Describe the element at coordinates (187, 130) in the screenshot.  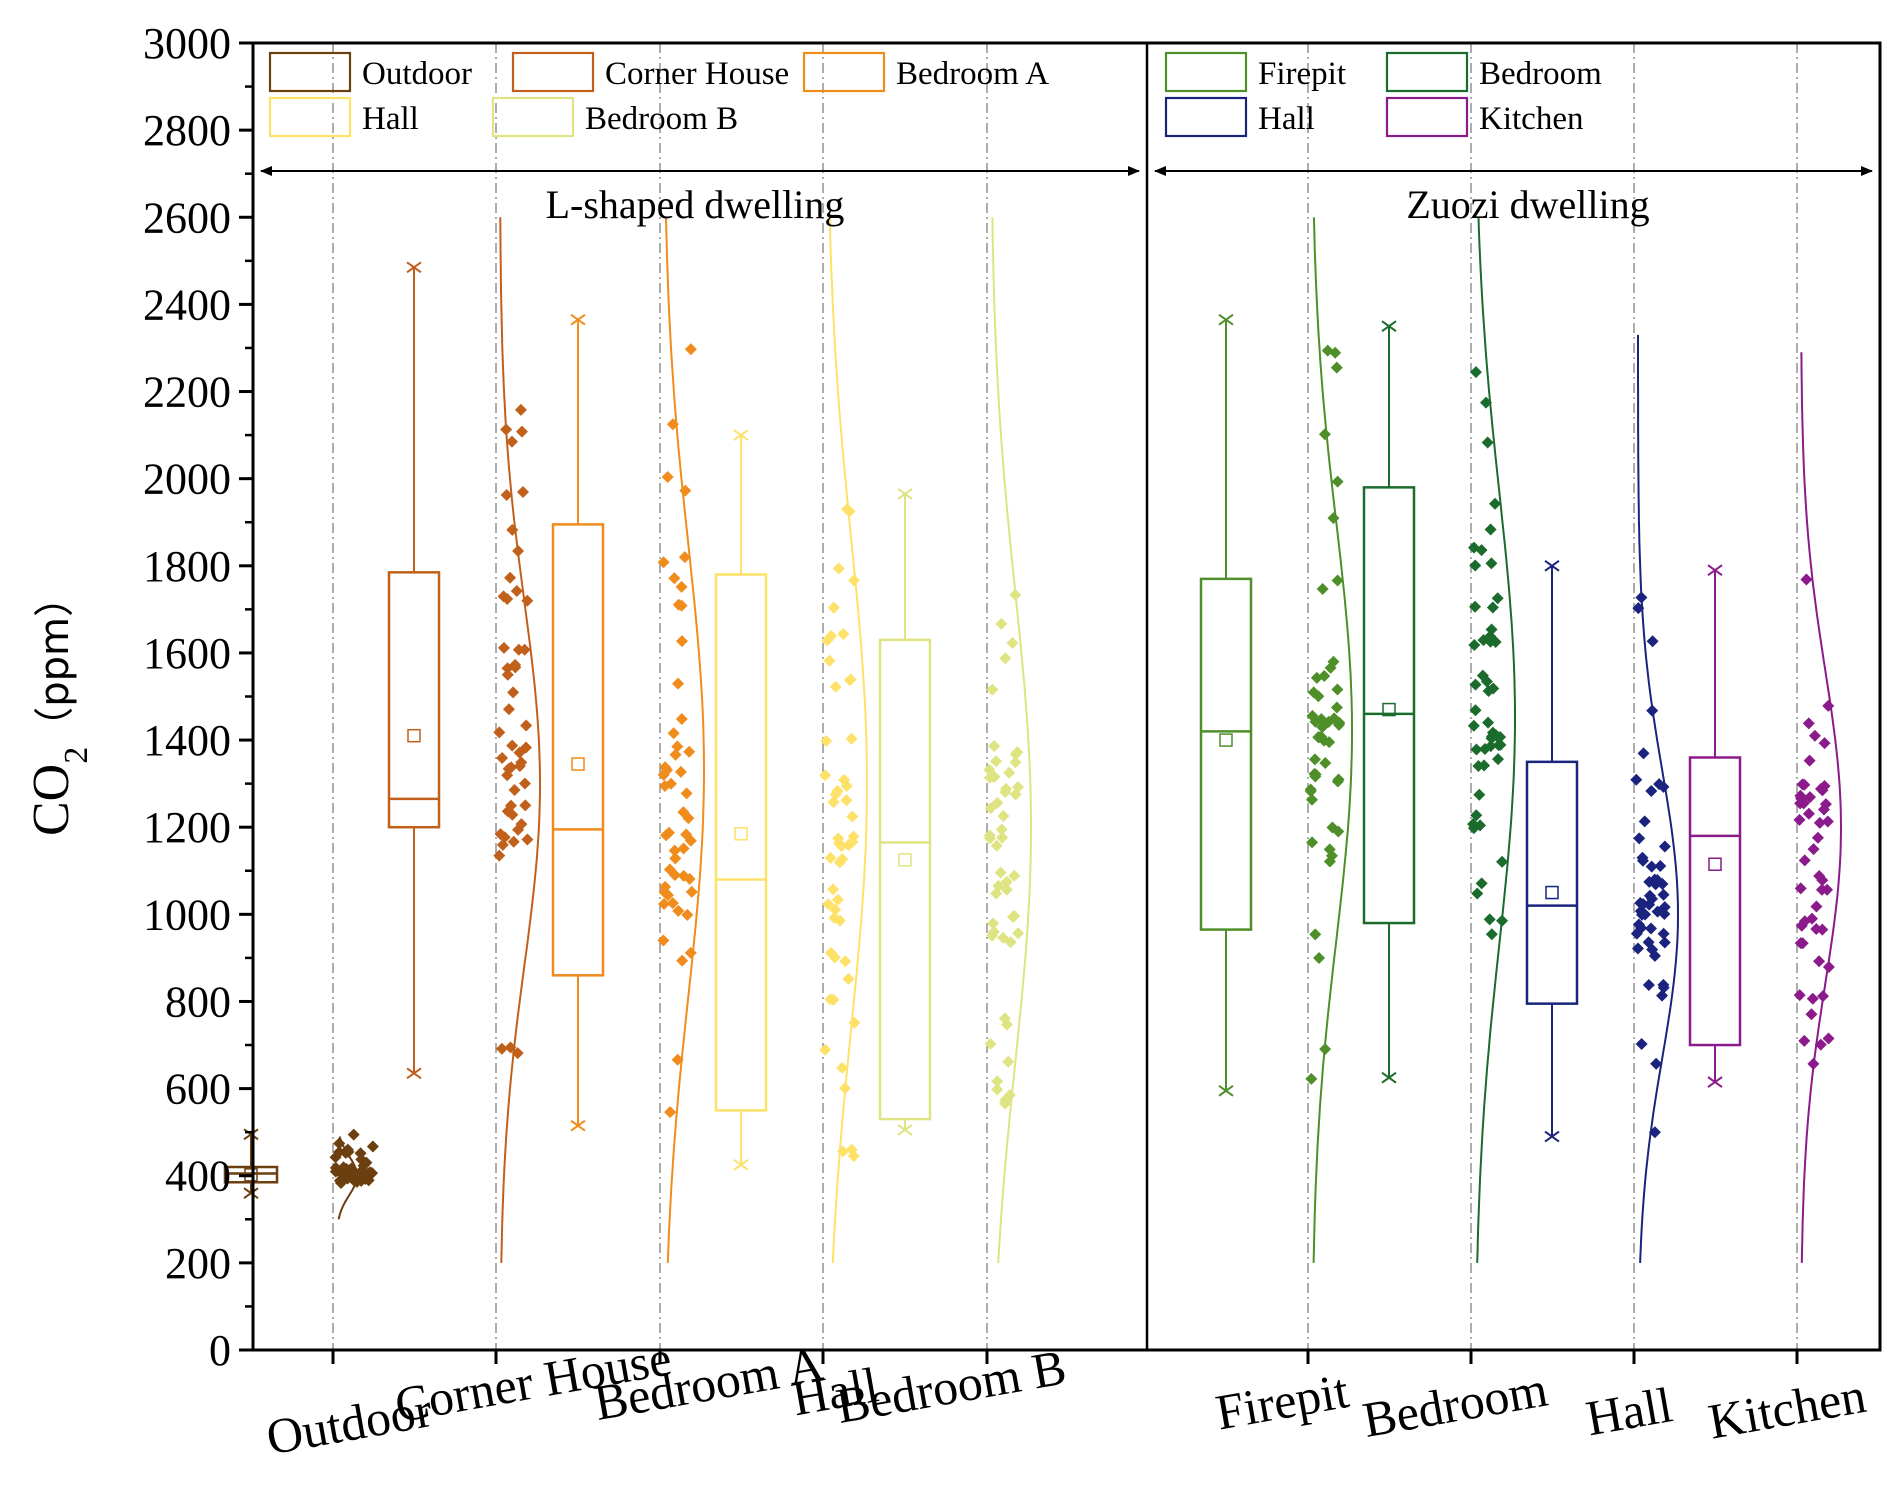
I see `y-tick-label: 2800` at that location.